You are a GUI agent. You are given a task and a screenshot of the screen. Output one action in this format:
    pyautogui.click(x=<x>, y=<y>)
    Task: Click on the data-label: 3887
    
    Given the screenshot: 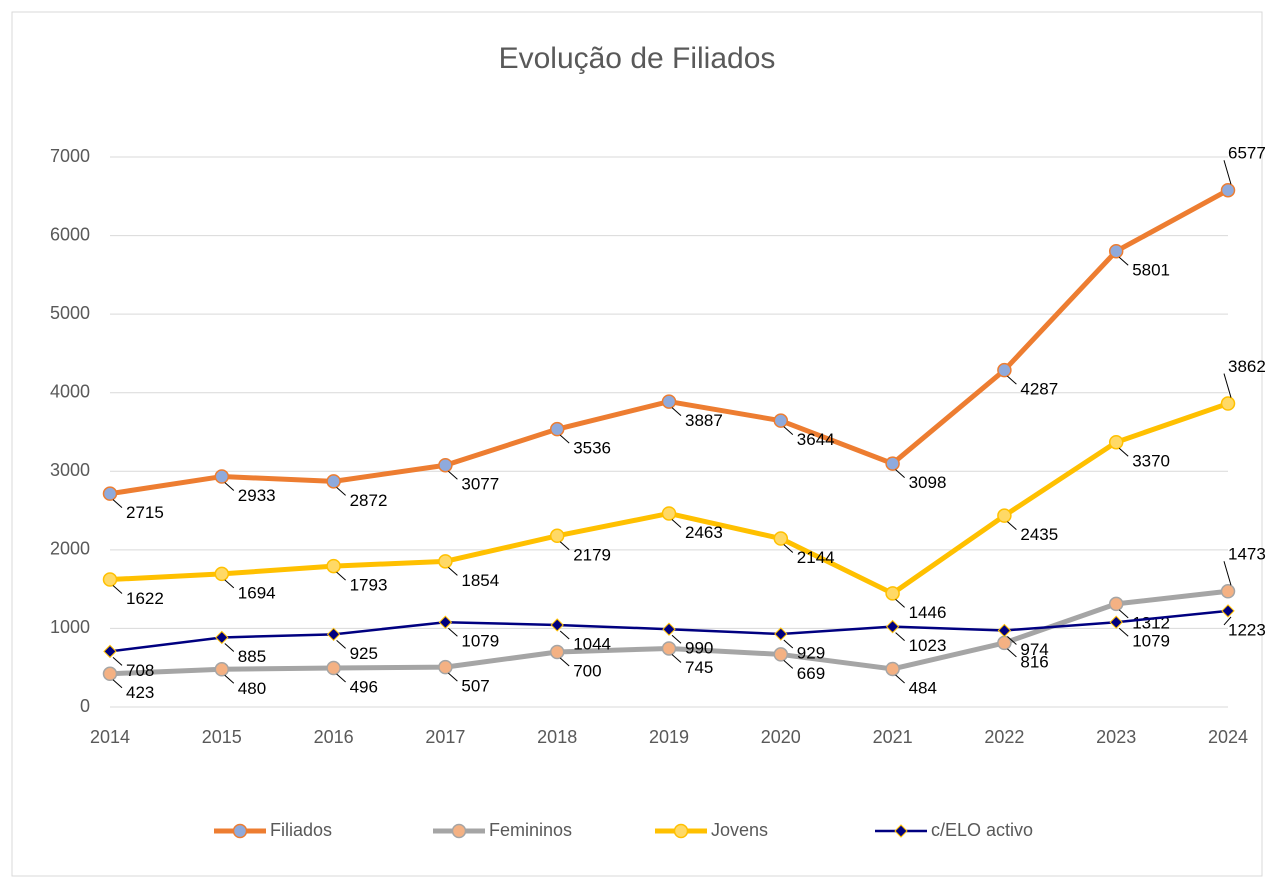 What is the action you would take?
    pyautogui.click(x=704, y=420)
    